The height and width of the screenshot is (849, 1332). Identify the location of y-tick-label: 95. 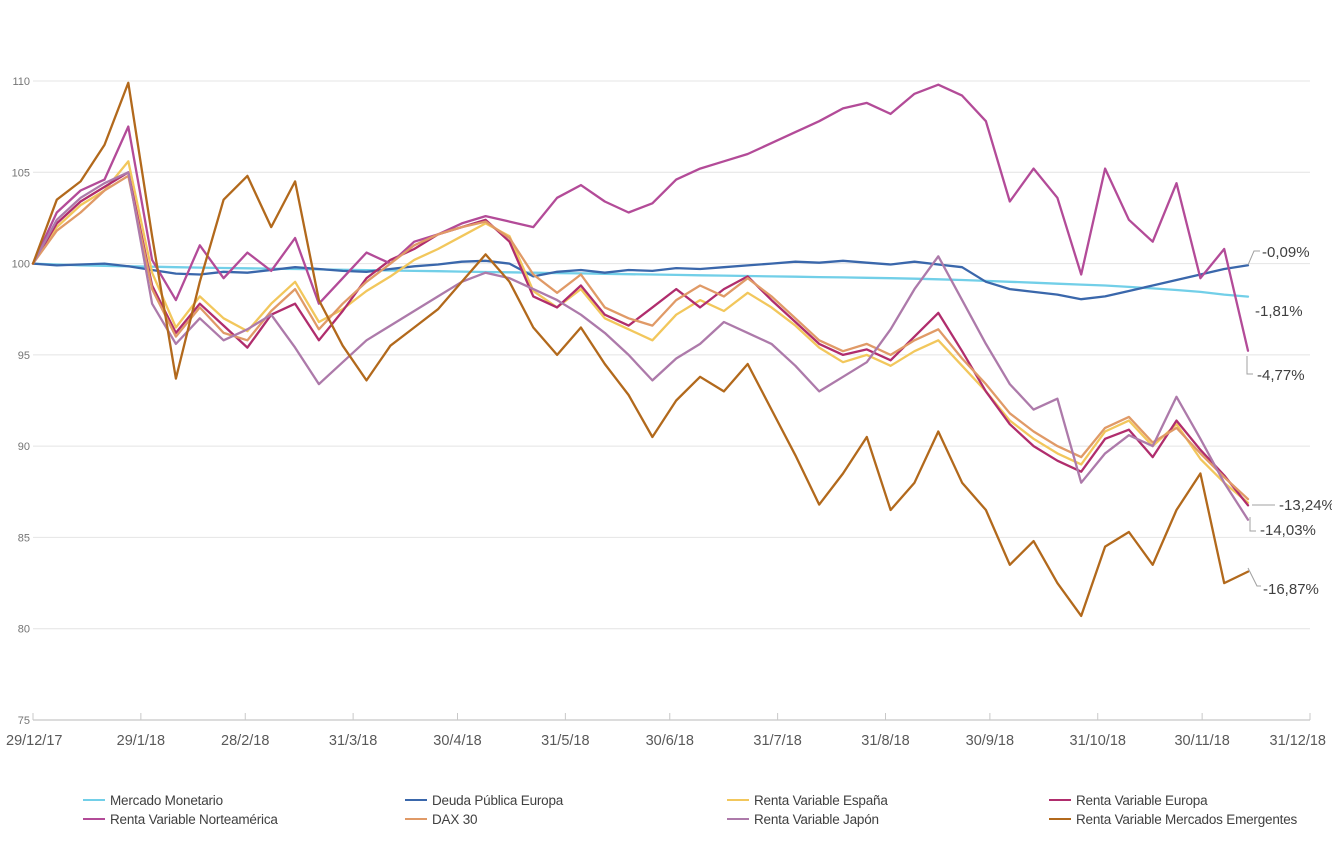
(24, 356).